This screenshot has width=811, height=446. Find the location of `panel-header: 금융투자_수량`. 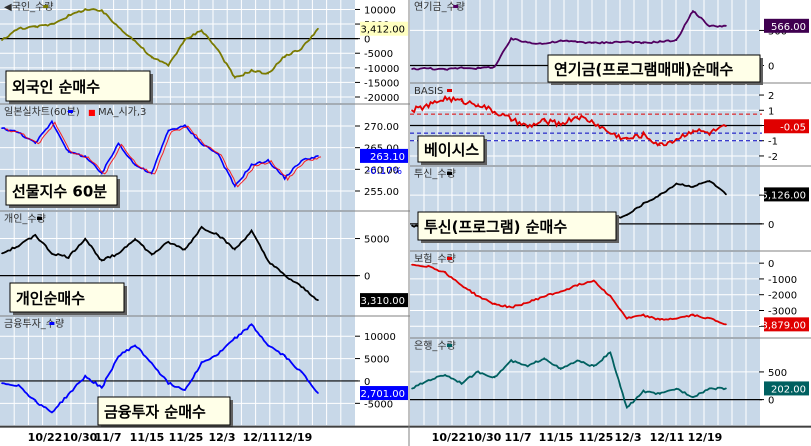

panel-header: 금융투자_수량 is located at coordinates (34, 324).